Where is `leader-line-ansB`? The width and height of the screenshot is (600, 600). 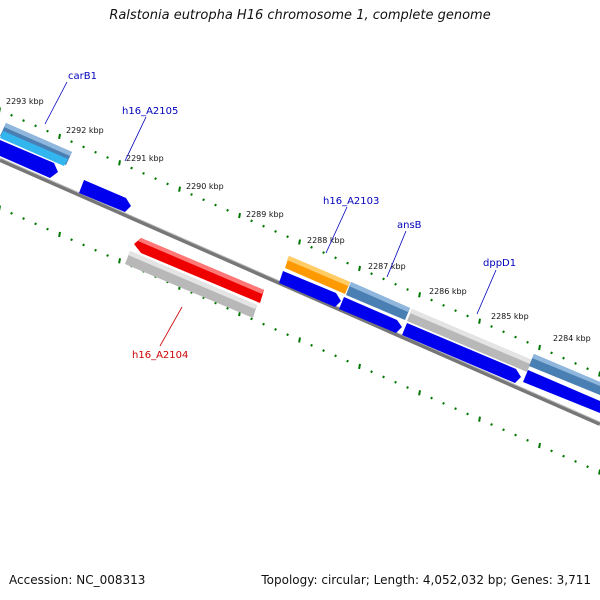
leader-line-ansB is located at coordinates (396, 254).